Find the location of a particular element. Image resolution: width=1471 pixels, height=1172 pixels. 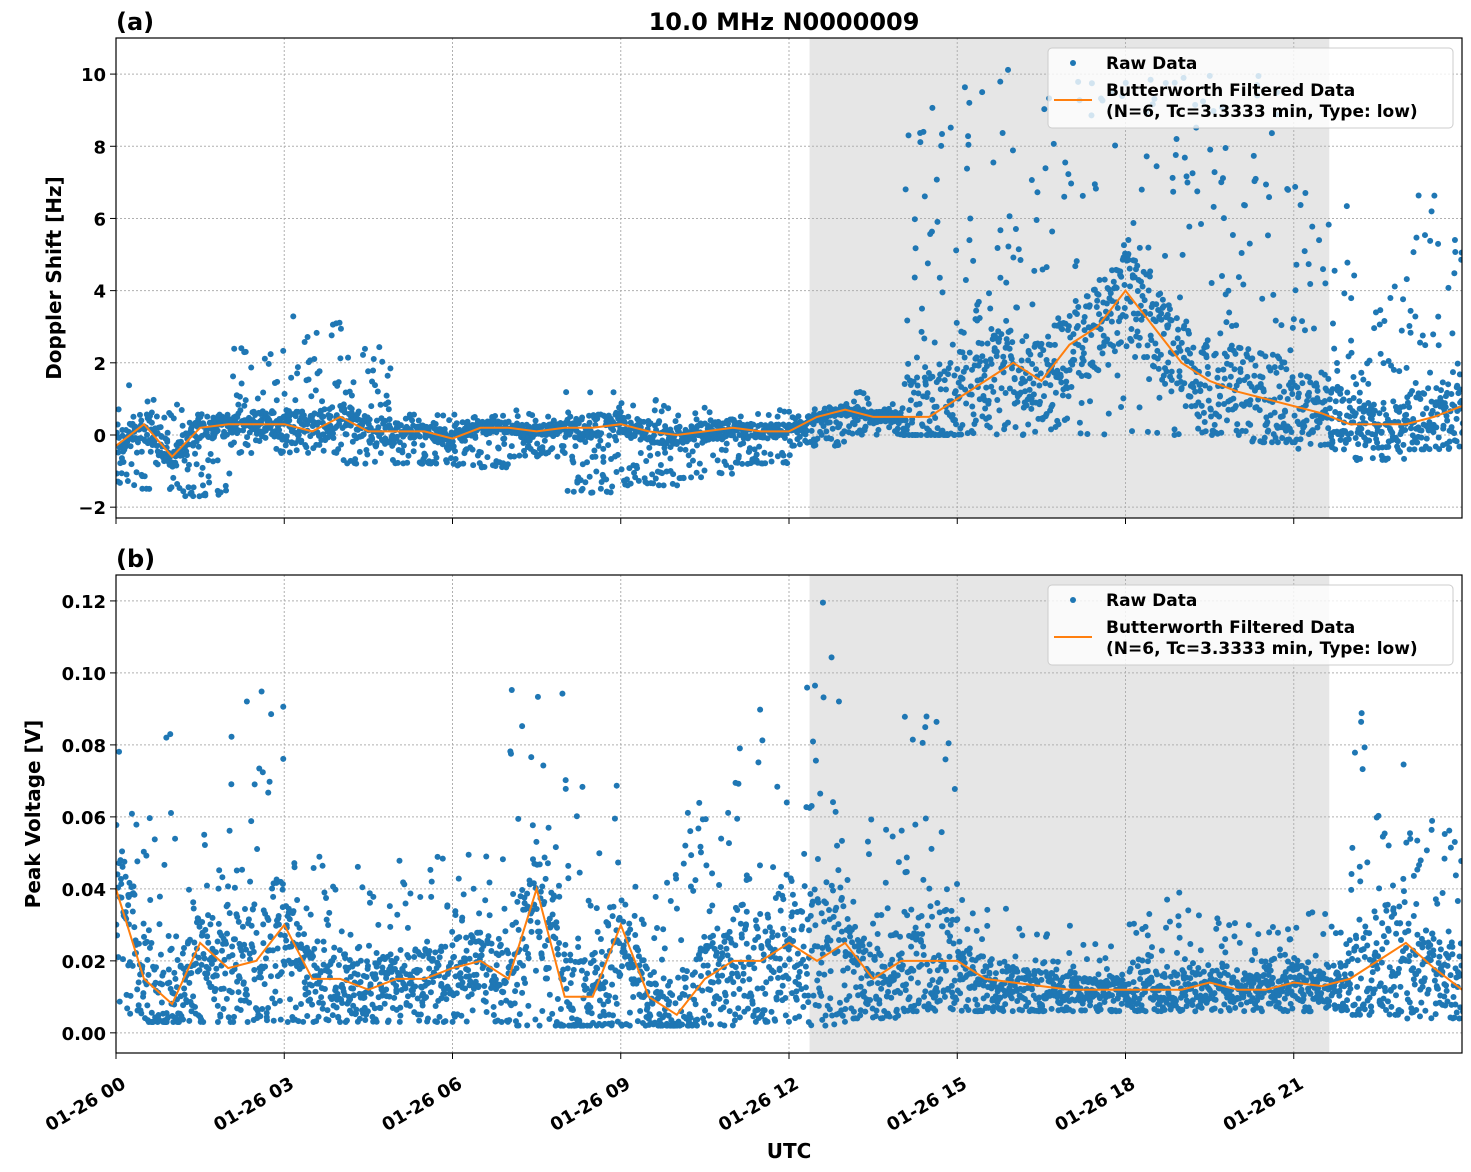

y-tick-label: 8 is located at coordinates (99, 147).